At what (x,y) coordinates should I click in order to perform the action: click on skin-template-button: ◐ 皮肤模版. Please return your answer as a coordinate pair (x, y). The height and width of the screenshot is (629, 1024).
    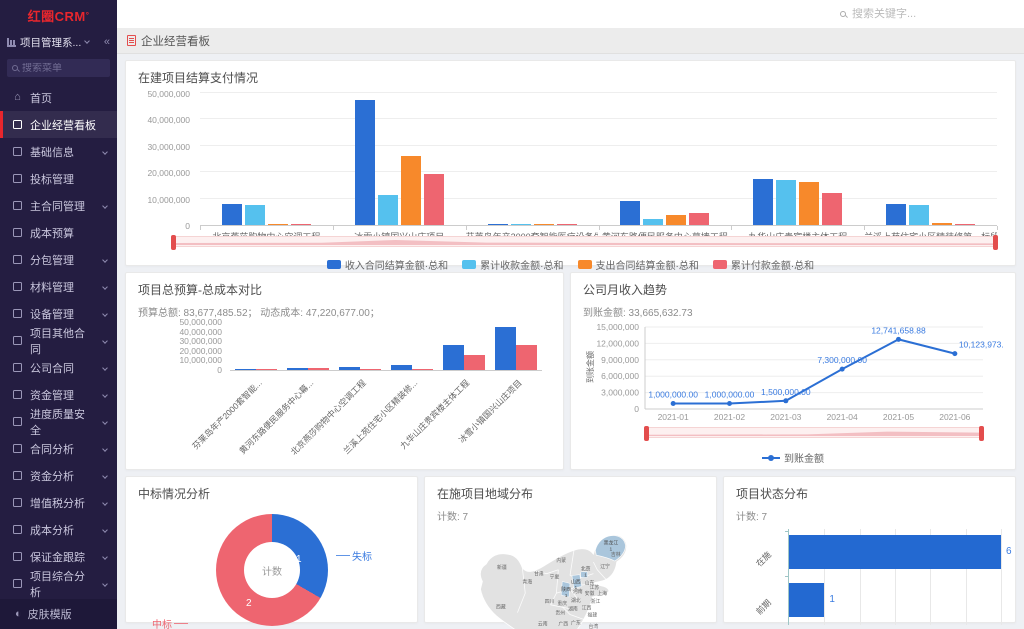
    Looking at the image, I should click on (58, 614).